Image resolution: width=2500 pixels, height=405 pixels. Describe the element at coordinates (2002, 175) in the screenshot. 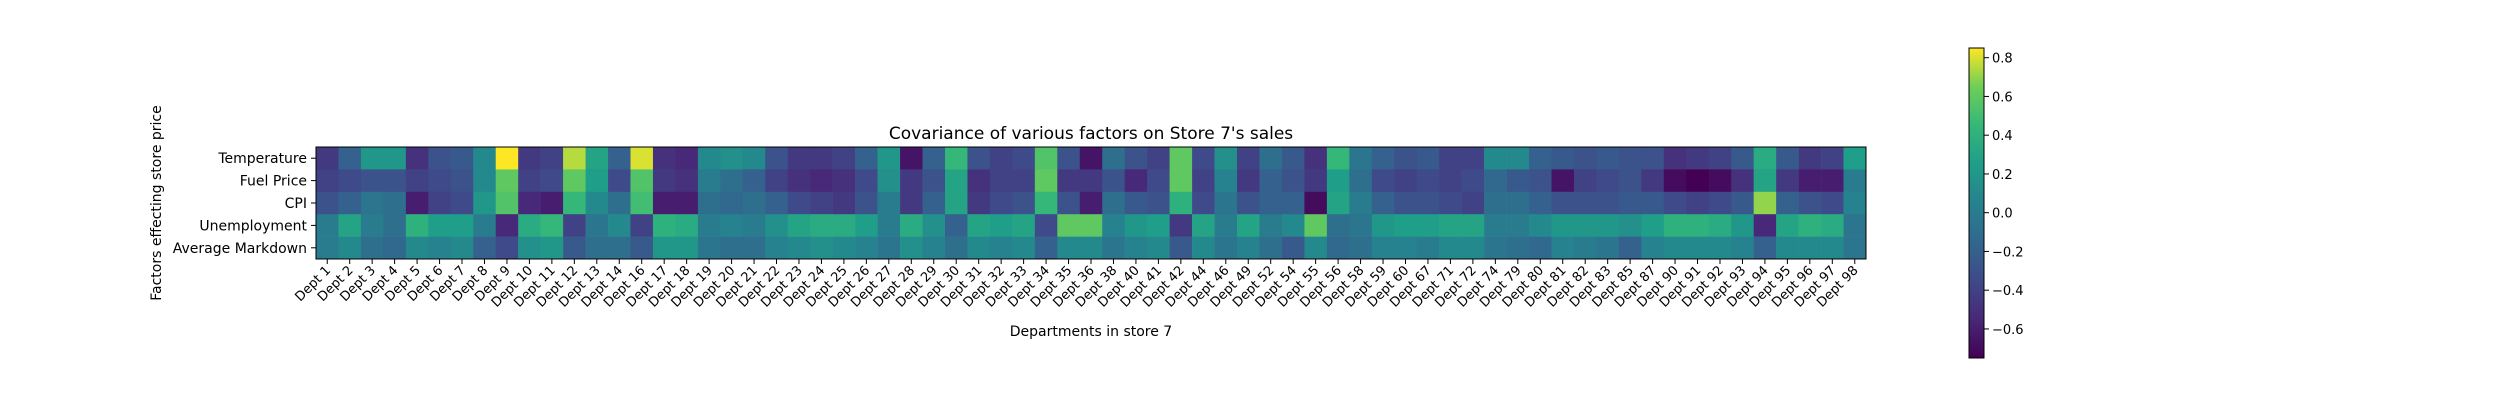

I see `colorbar-tick-label: 0.2` at that location.